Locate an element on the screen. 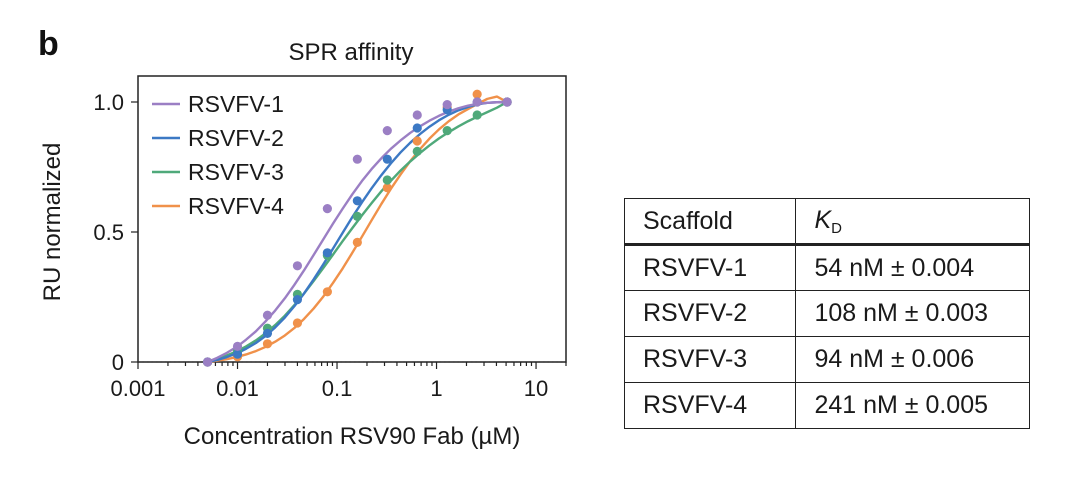 The height and width of the screenshot is (477, 1080). table-row: RSVFV-1 54 nM ± 0.004 is located at coordinates (826, 267).